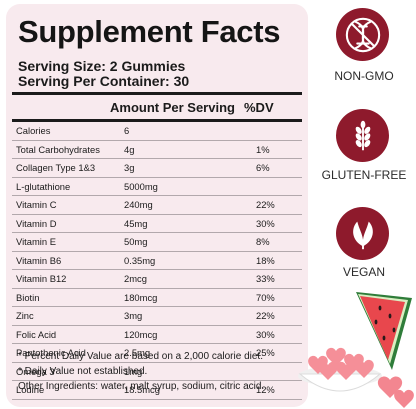 This screenshot has height=409, width=416. Describe the element at coordinates (133, 315) in the screenshot. I see `nutrient-amount: 3mg` at that location.